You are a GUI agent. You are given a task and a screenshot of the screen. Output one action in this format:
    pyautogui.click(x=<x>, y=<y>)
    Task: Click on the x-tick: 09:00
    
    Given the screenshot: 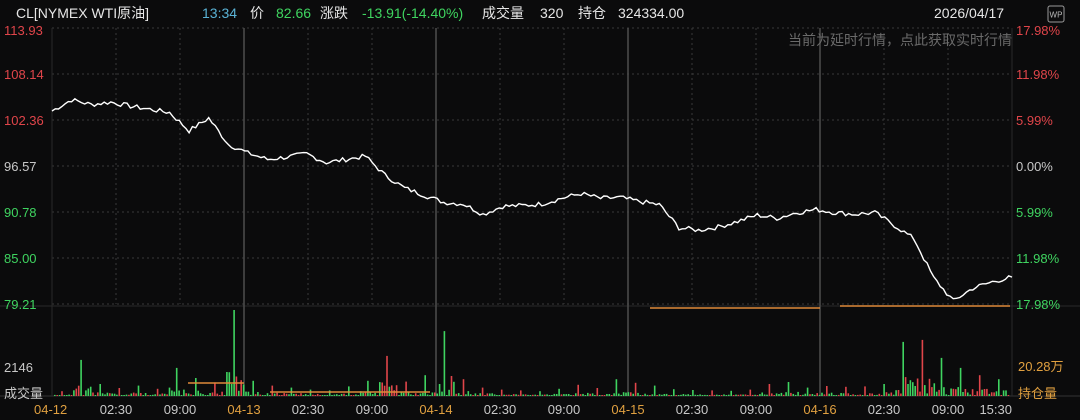 What is the action you would take?
    pyautogui.click(x=564, y=409)
    